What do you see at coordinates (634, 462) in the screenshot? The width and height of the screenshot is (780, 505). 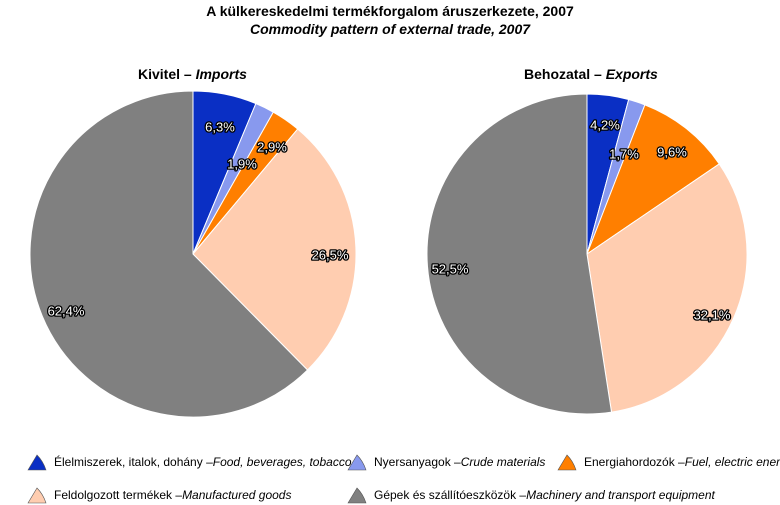 I see `legend-label-fuel-hu: Energiahordozók –` at bounding box center [634, 462].